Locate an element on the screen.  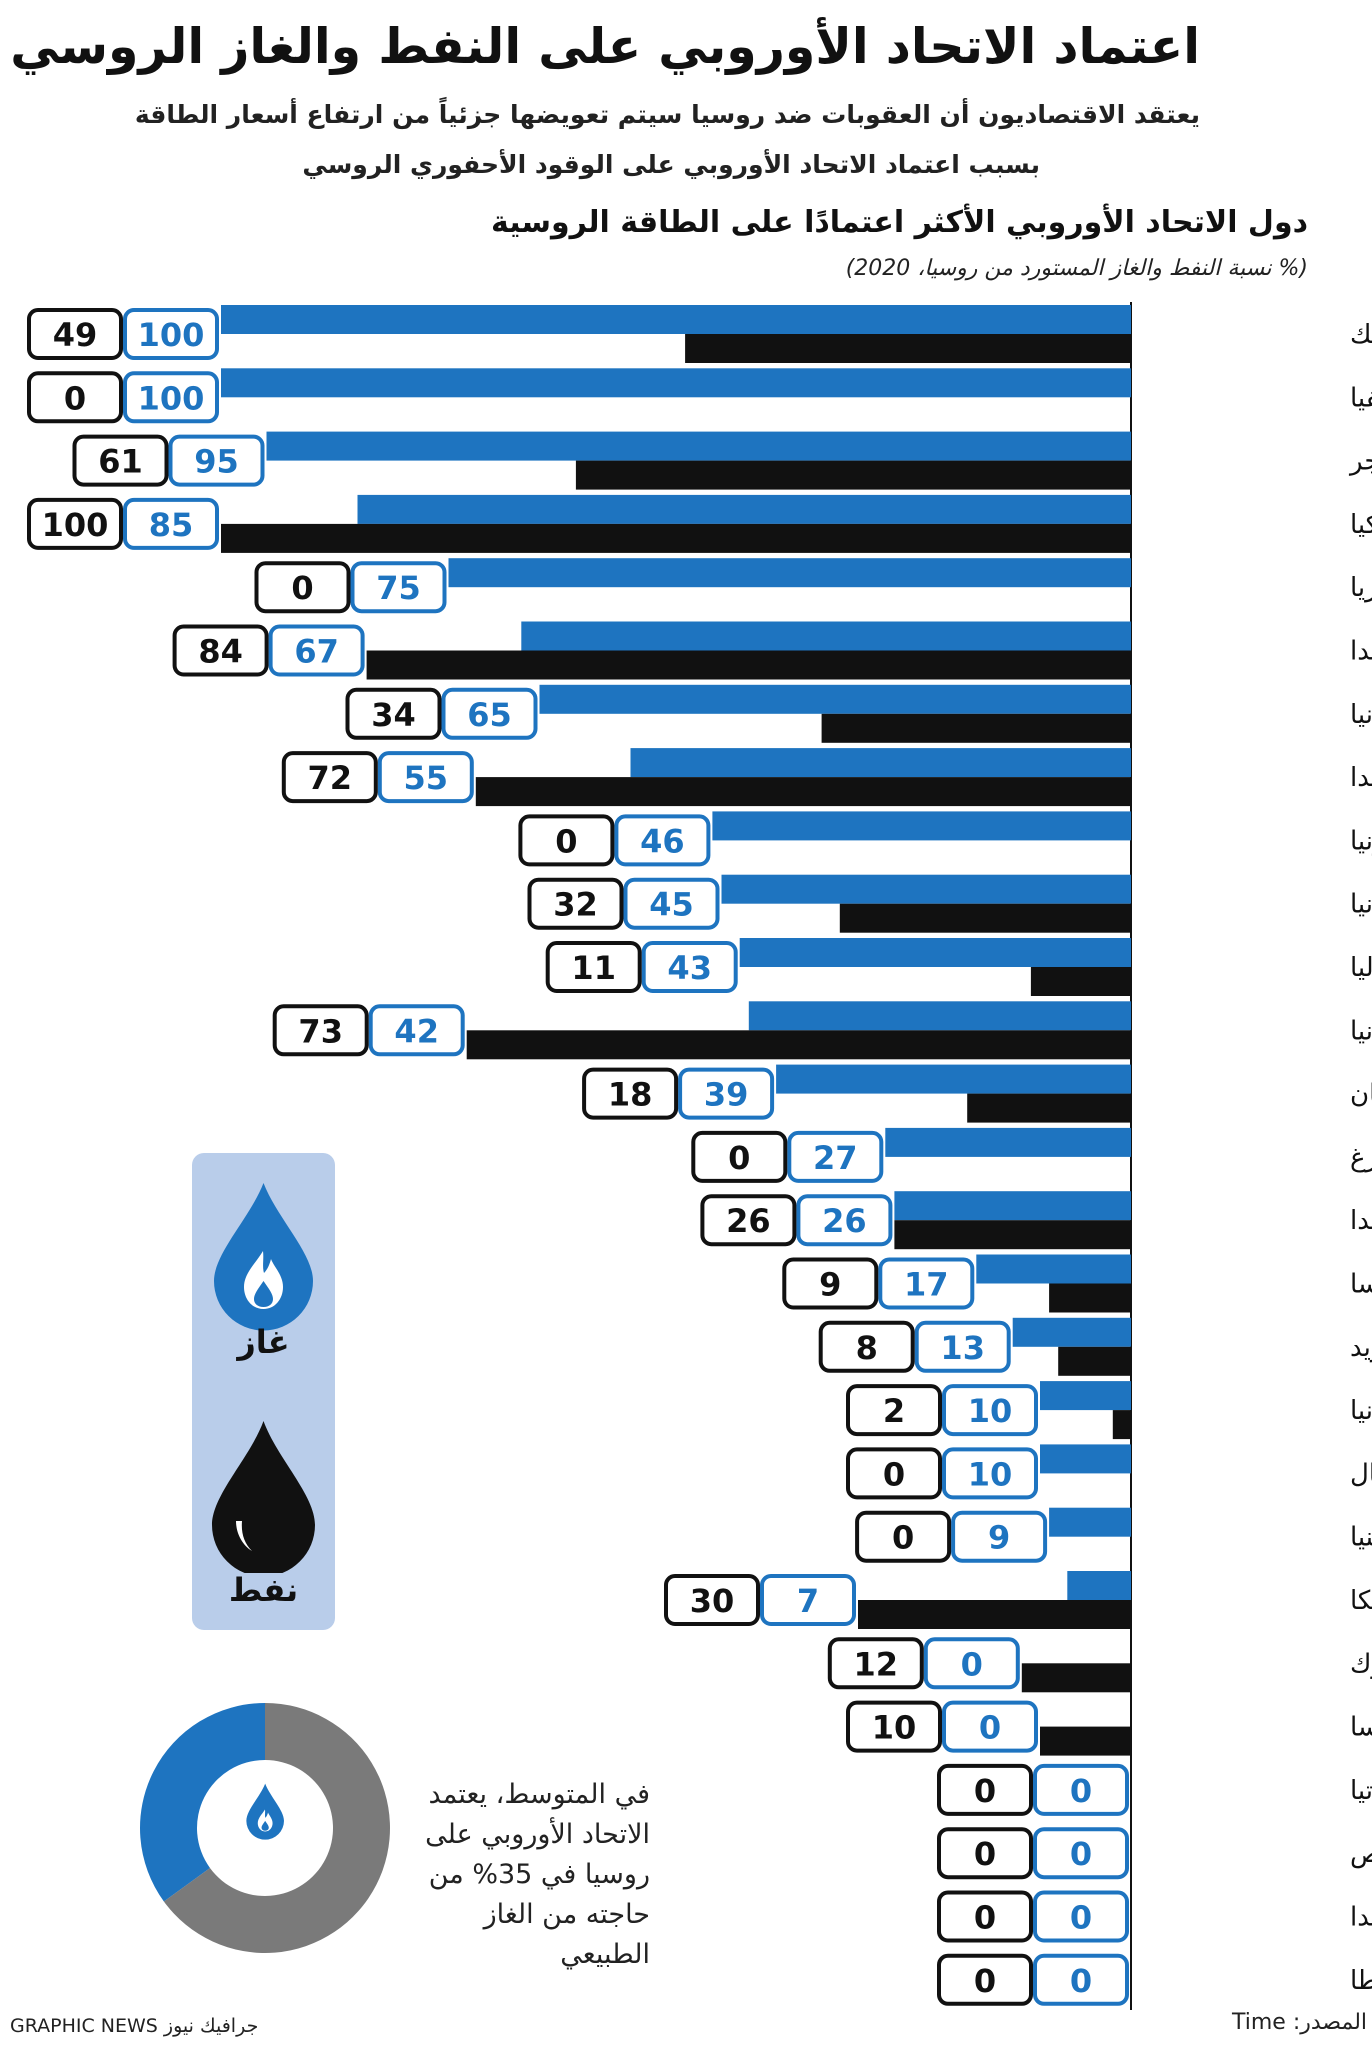
country-label: هولندا is located at coordinates (1361, 1221).